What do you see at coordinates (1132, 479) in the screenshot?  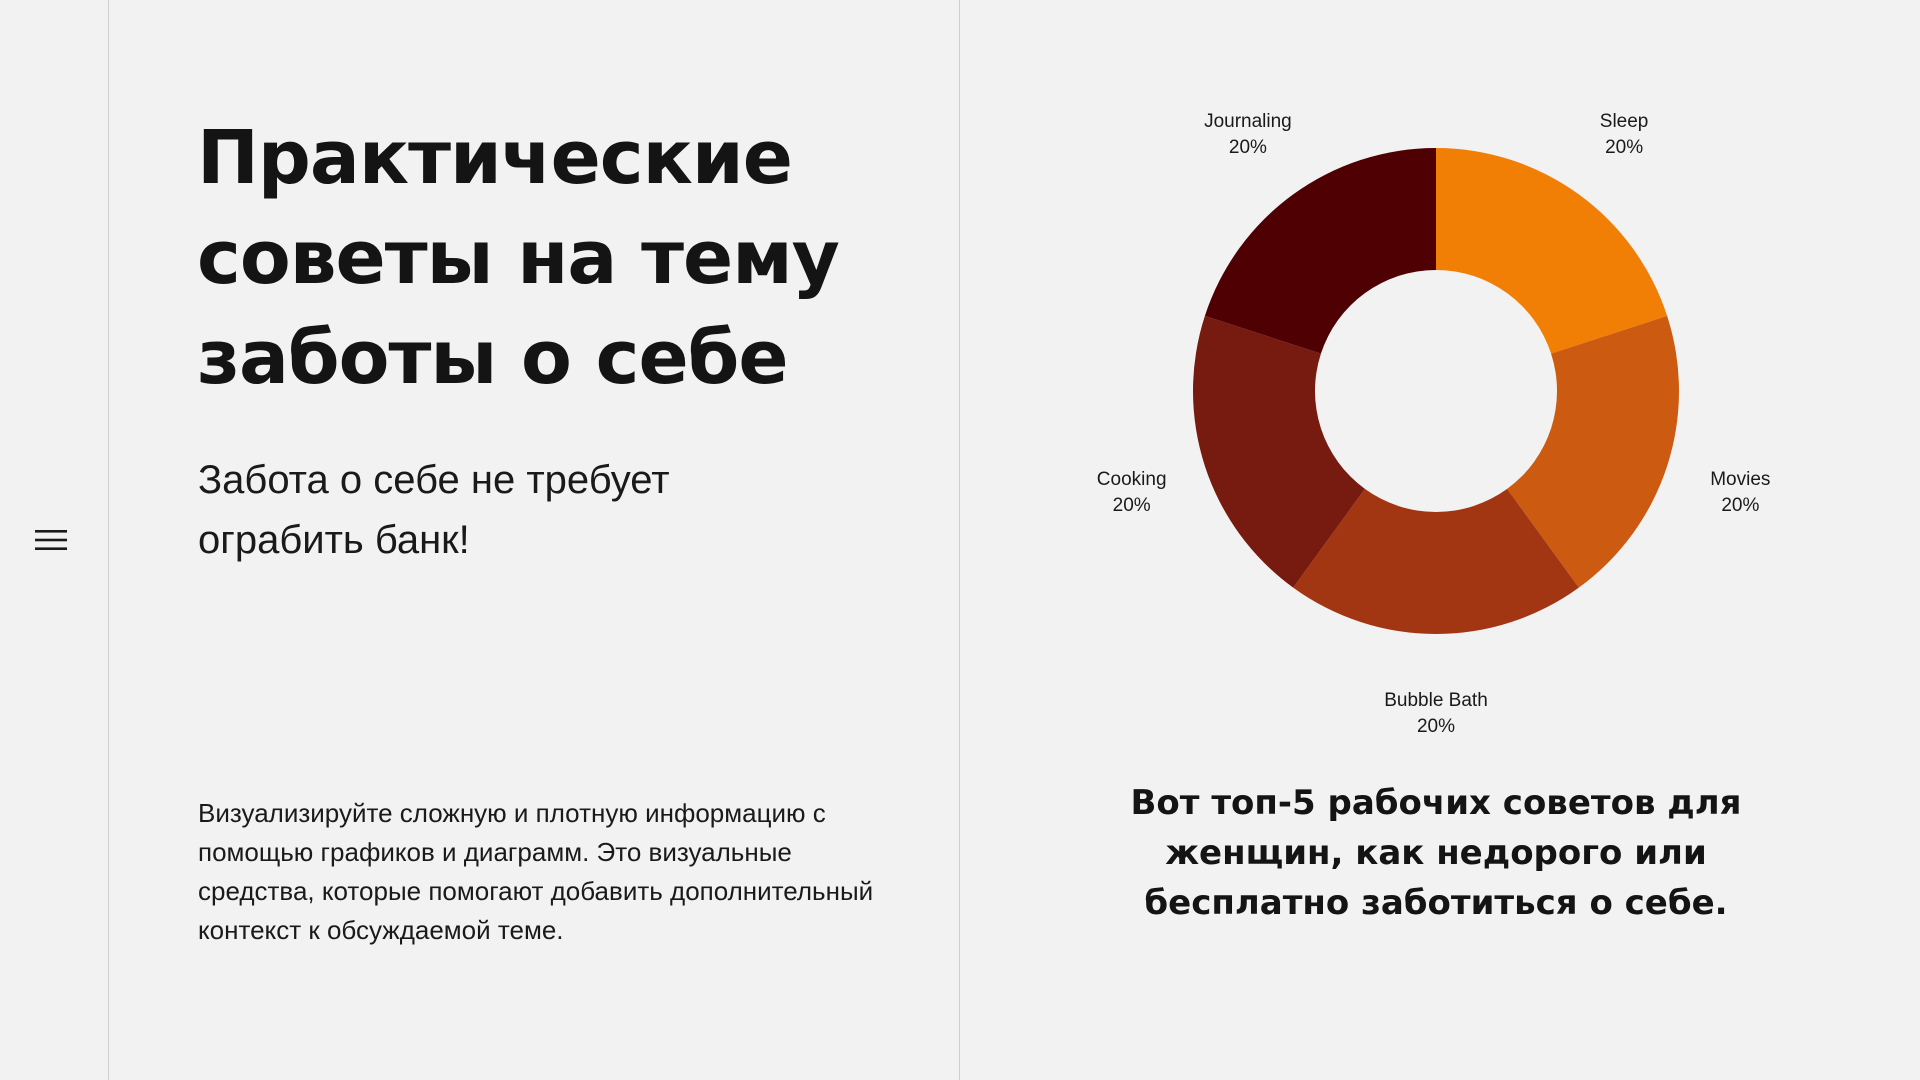 I see `slice-label-cooking: Cooking` at bounding box center [1132, 479].